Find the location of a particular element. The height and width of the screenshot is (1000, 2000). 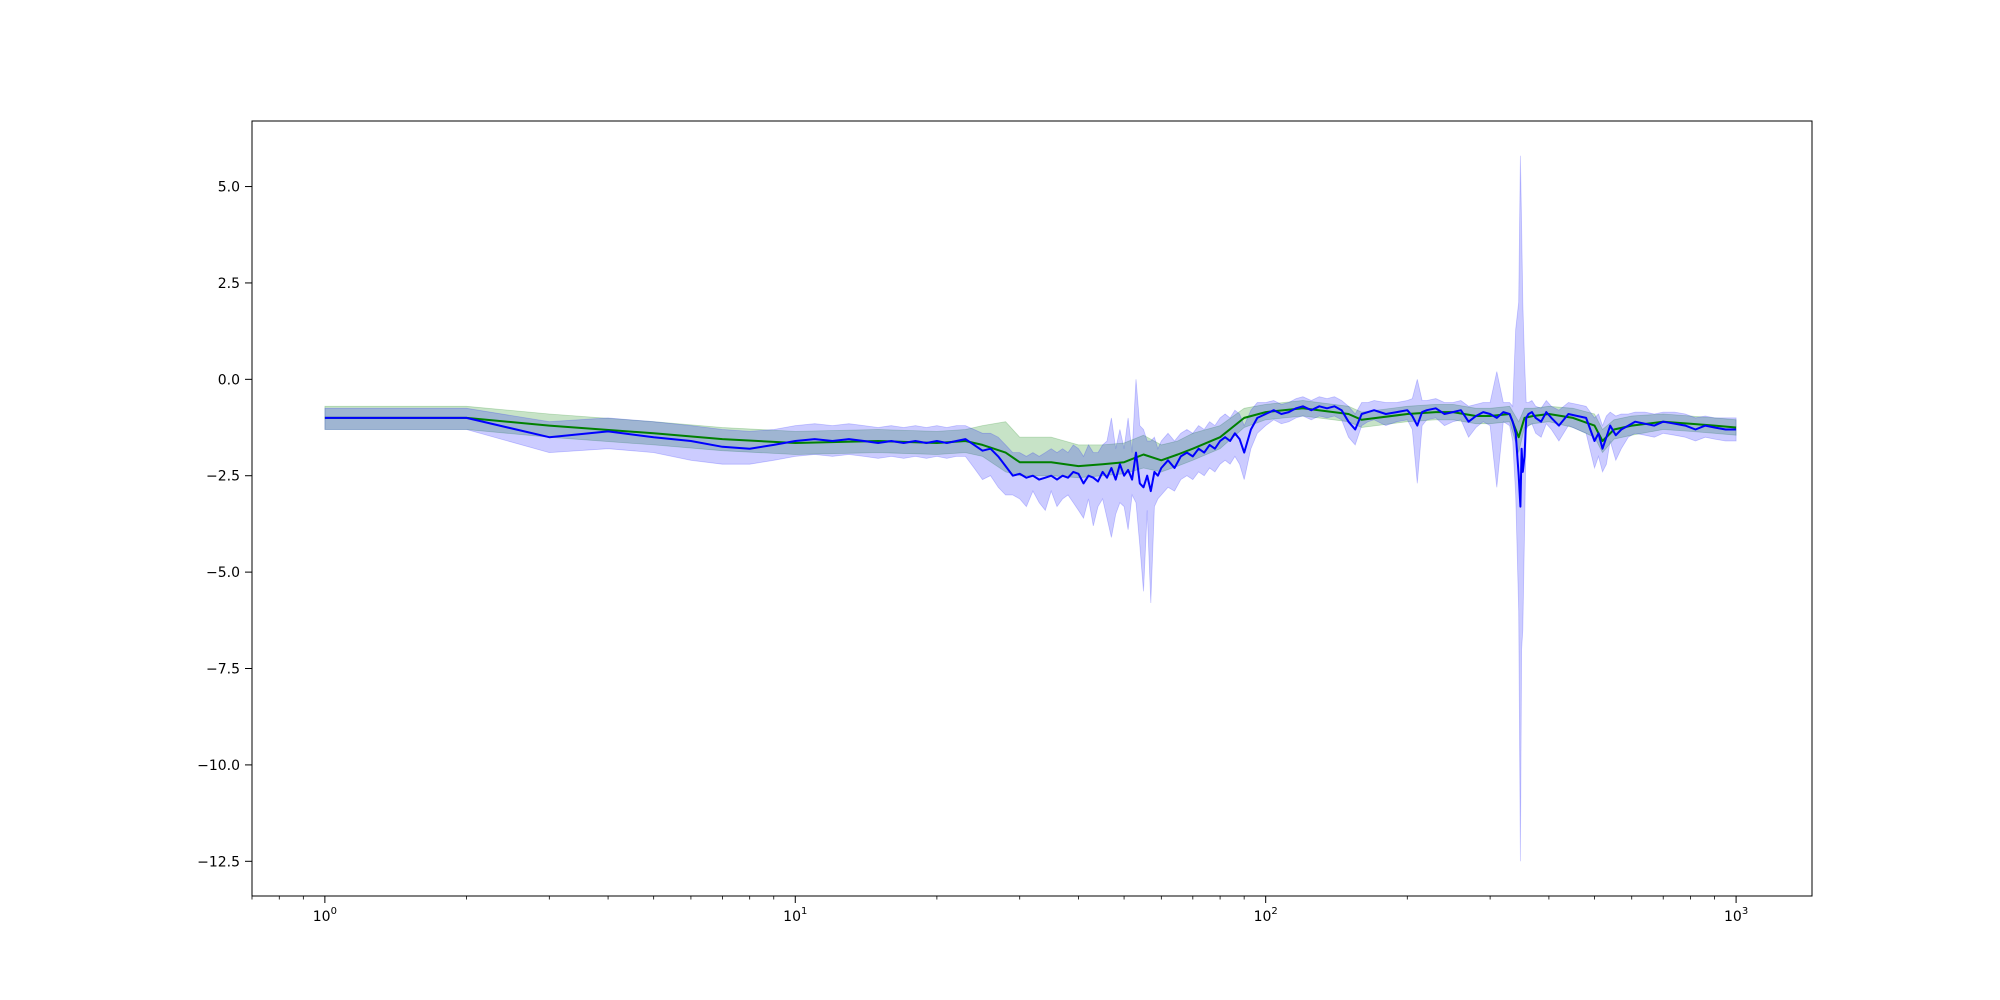

y-tick-label: −7.5 is located at coordinates (223, 670).